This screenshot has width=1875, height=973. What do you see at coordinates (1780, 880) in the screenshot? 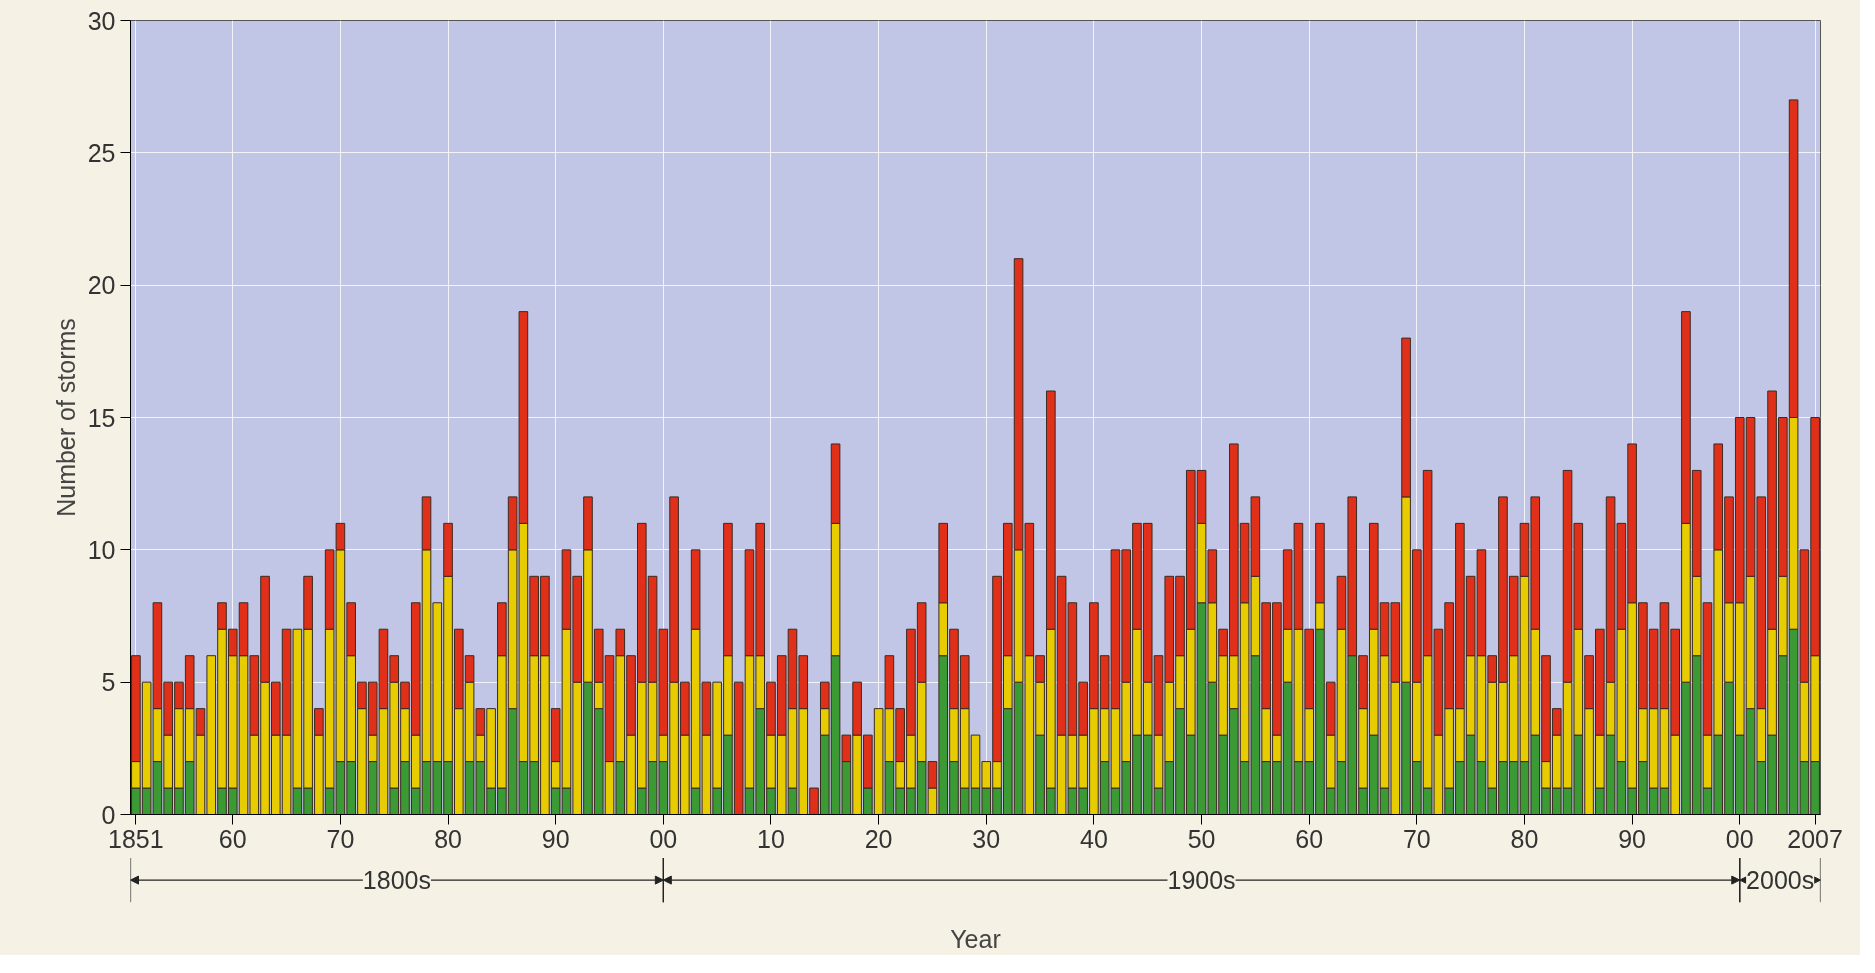
I see `text: 2000s` at bounding box center [1780, 880].